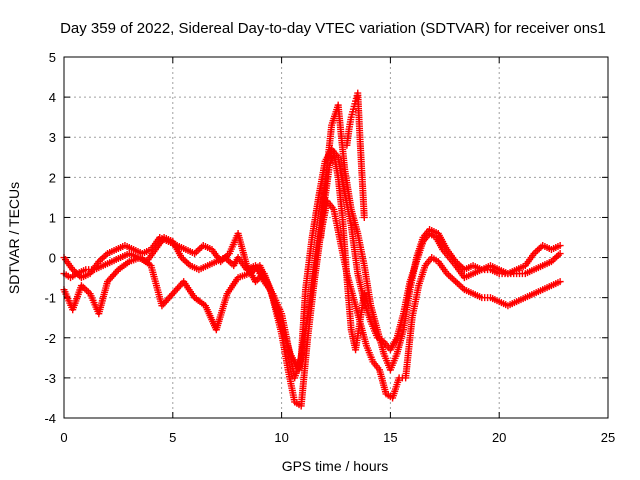 This screenshot has width=640, height=480. Describe the element at coordinates (52, 97) in the screenshot. I see `y-tick-label: 4` at that location.